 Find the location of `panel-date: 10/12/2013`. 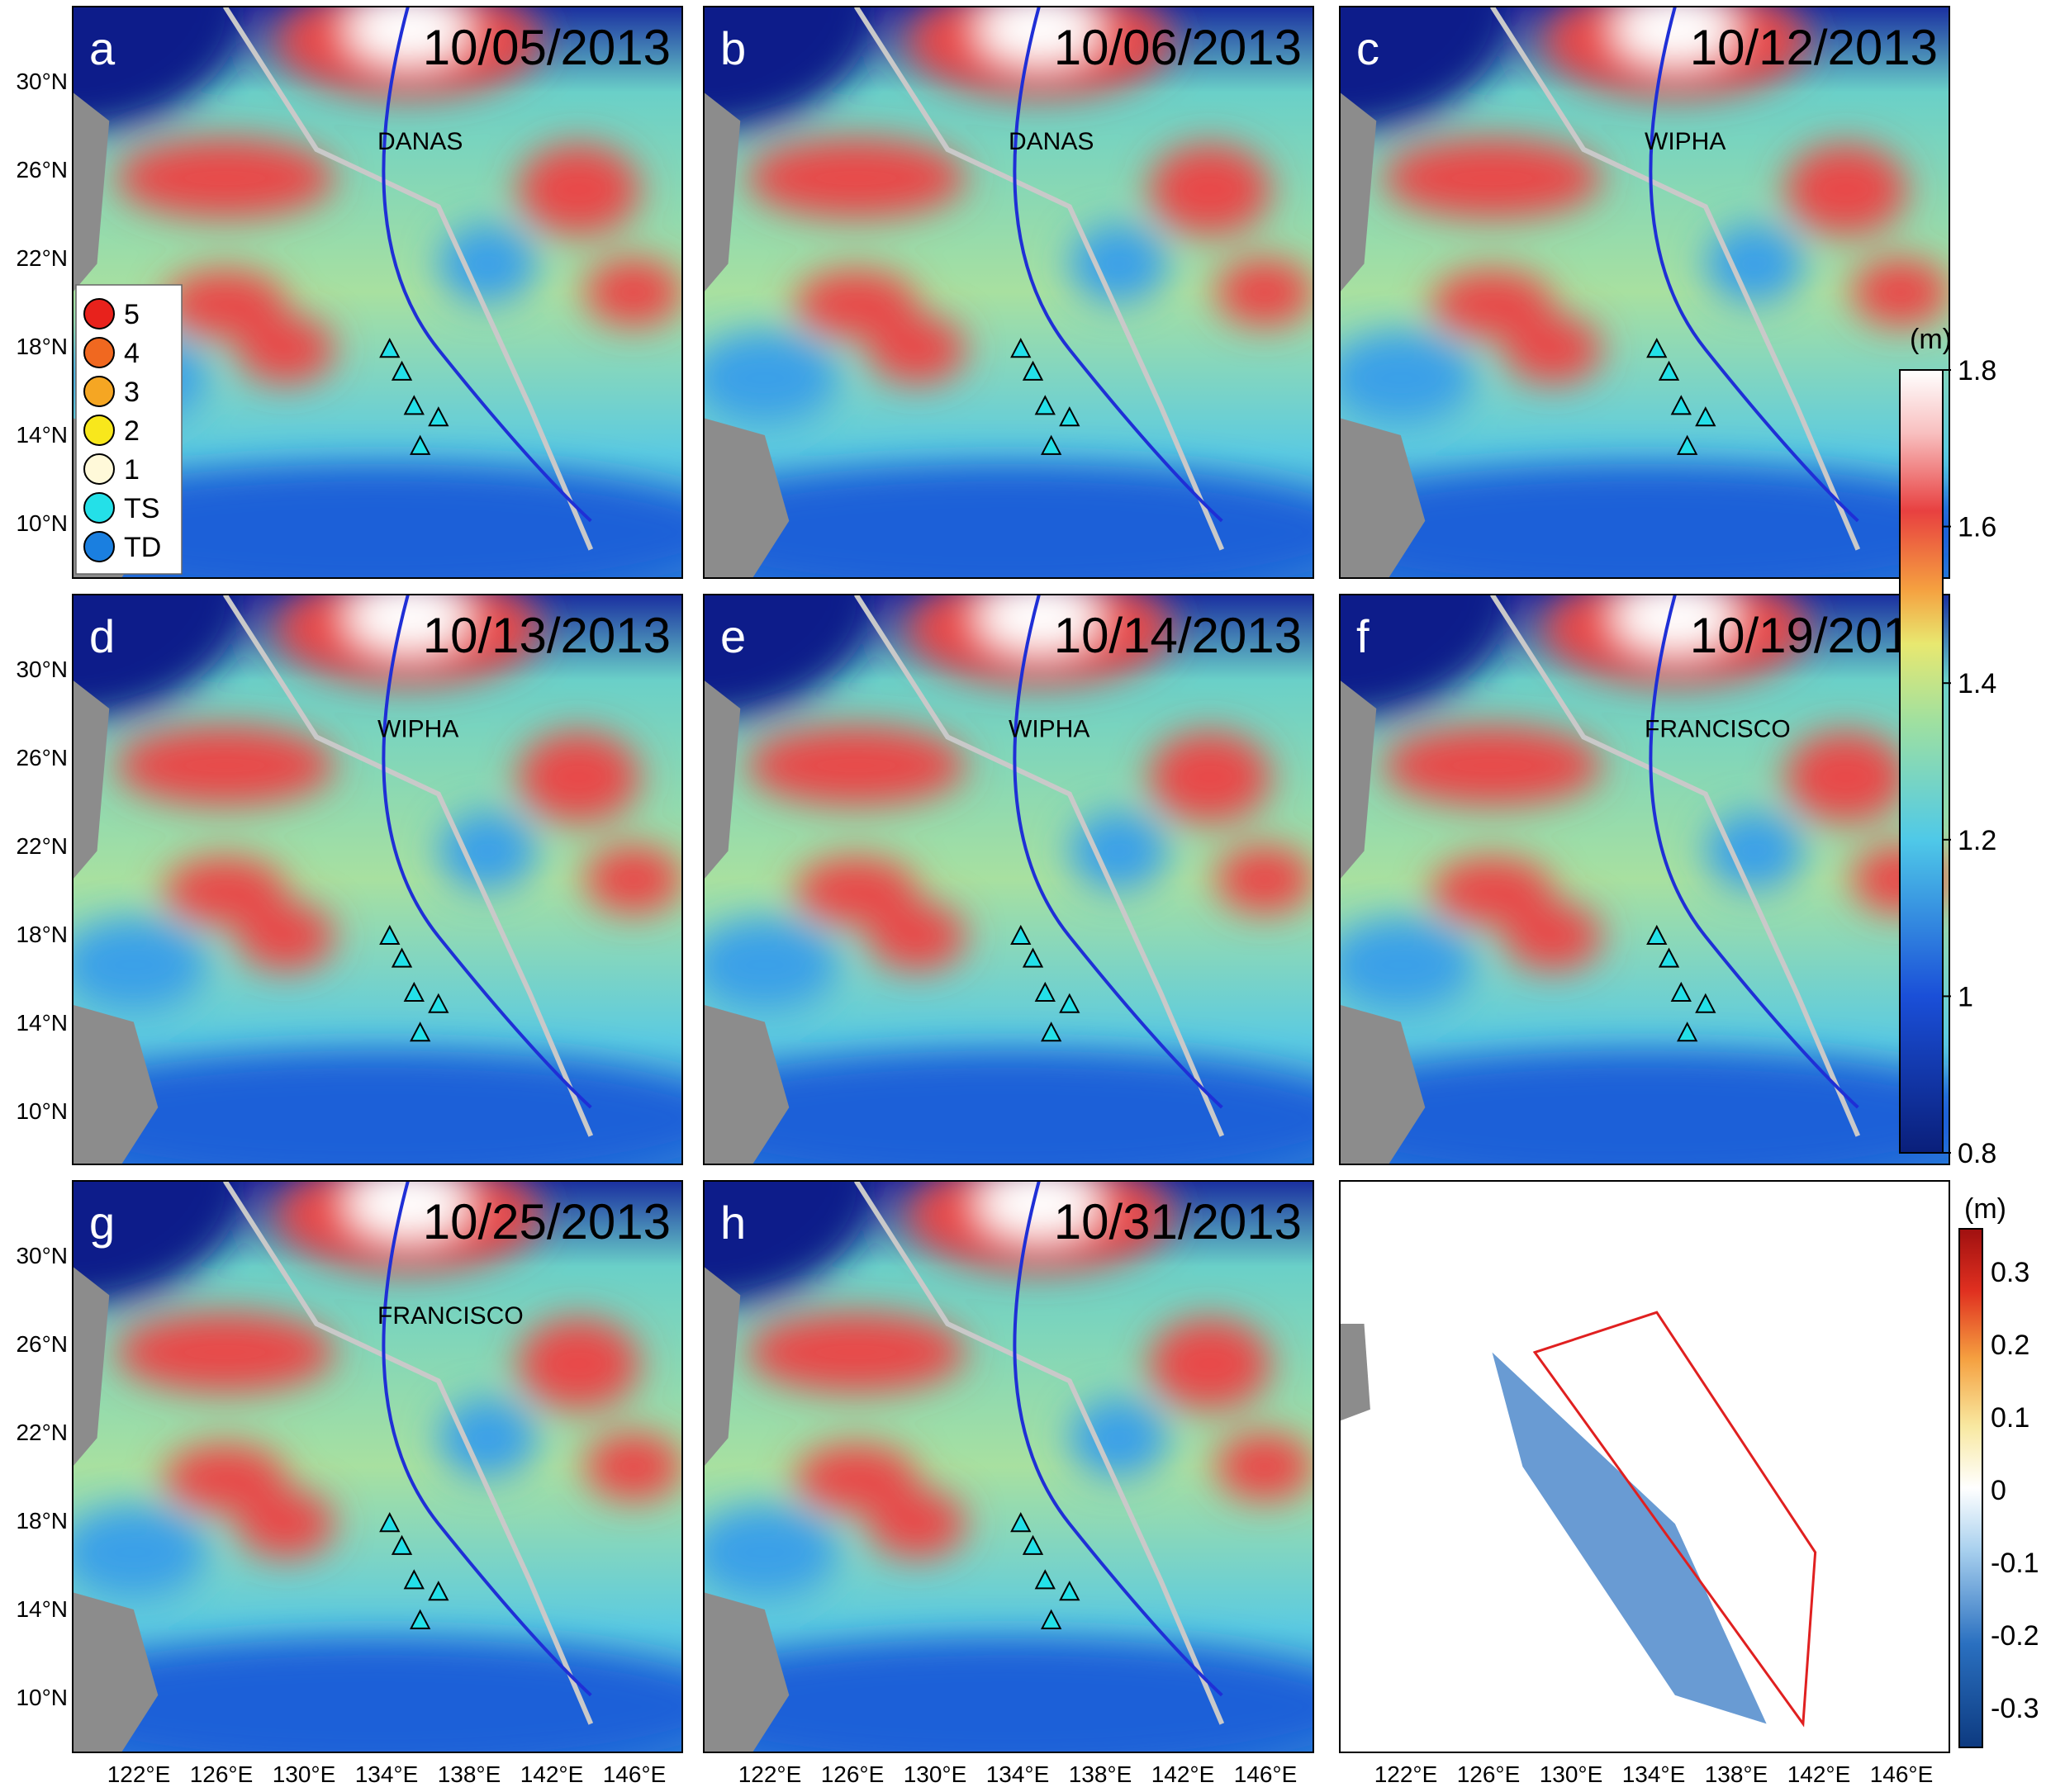

panel-date: 10/12/2013 is located at coordinates (1814, 47).